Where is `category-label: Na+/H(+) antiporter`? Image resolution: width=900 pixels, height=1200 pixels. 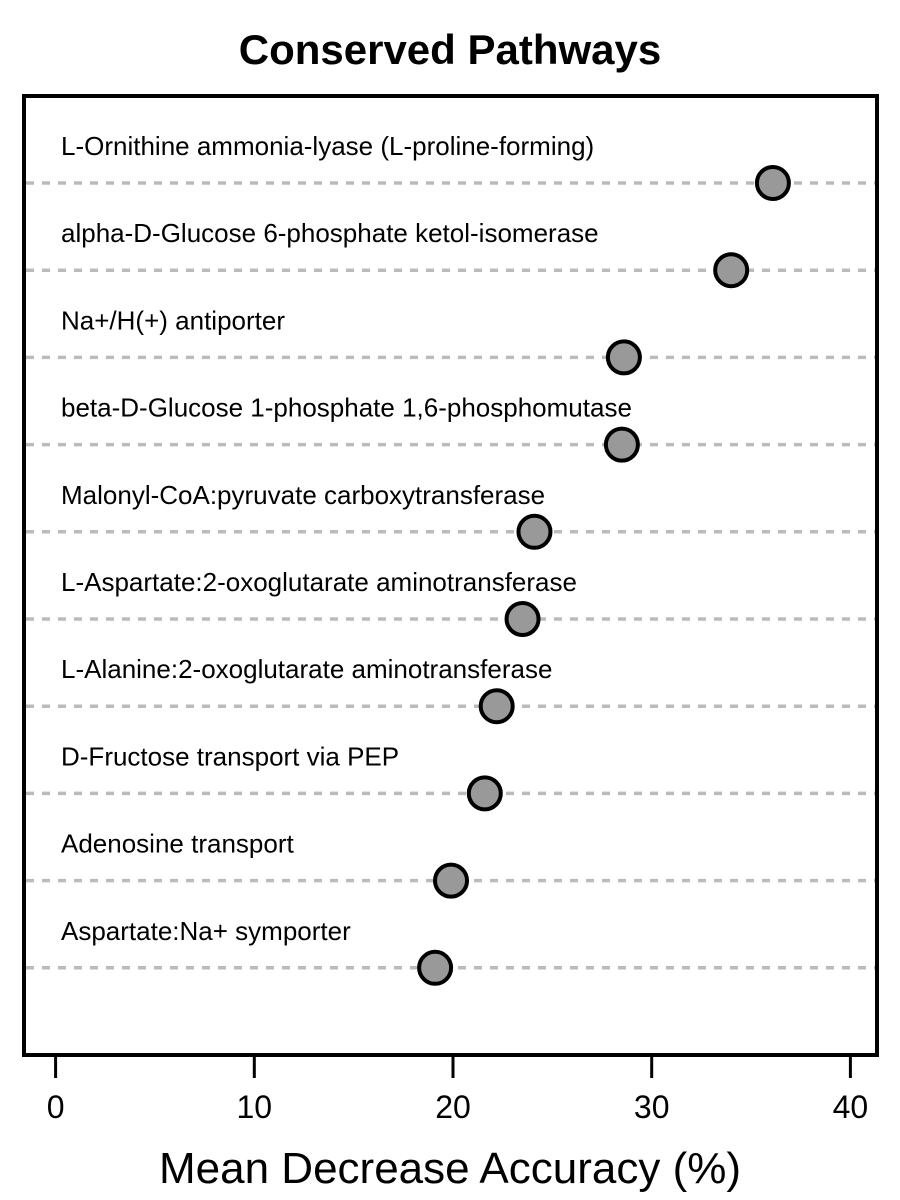 category-label: Na+/H(+) antiporter is located at coordinates (173, 320).